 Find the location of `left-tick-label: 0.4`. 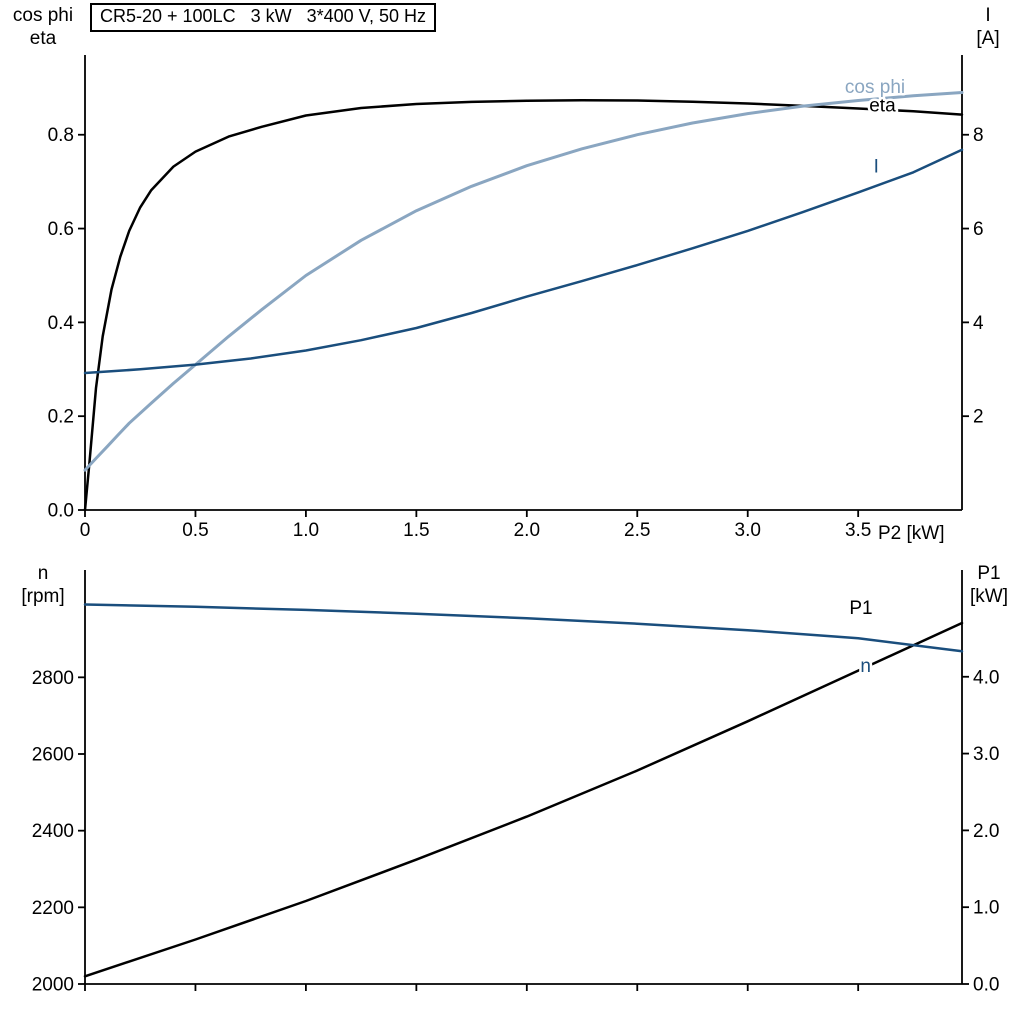

left-tick-label: 0.4 is located at coordinates (61, 323).